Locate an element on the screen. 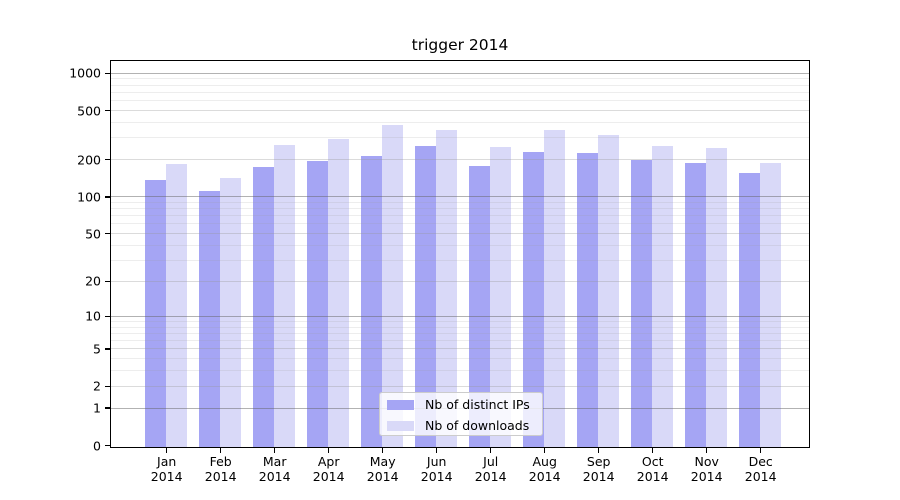 This screenshot has height=500, width=900. bar-nb-of-distinct-ips-jul-2014 is located at coordinates (480, 306).